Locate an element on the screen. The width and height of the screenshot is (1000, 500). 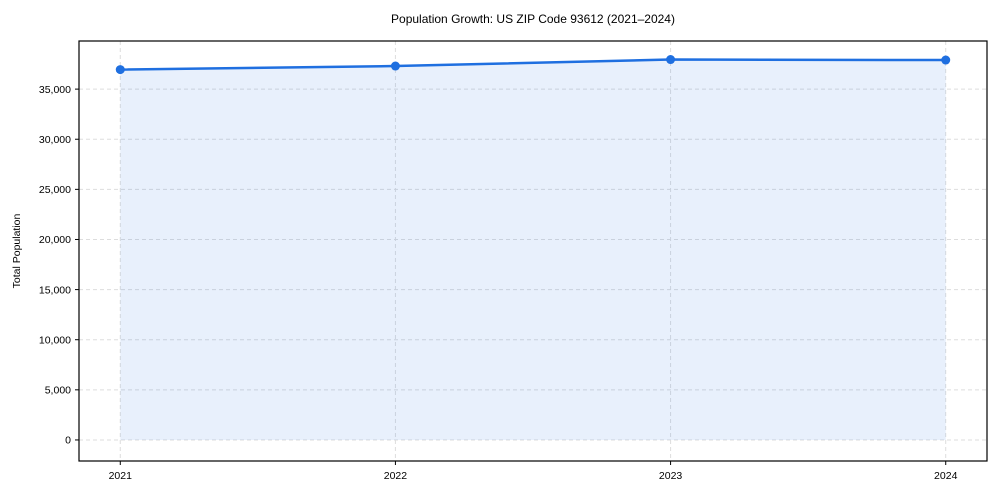
y-tick-label: 15,000 is located at coordinates (55, 290).